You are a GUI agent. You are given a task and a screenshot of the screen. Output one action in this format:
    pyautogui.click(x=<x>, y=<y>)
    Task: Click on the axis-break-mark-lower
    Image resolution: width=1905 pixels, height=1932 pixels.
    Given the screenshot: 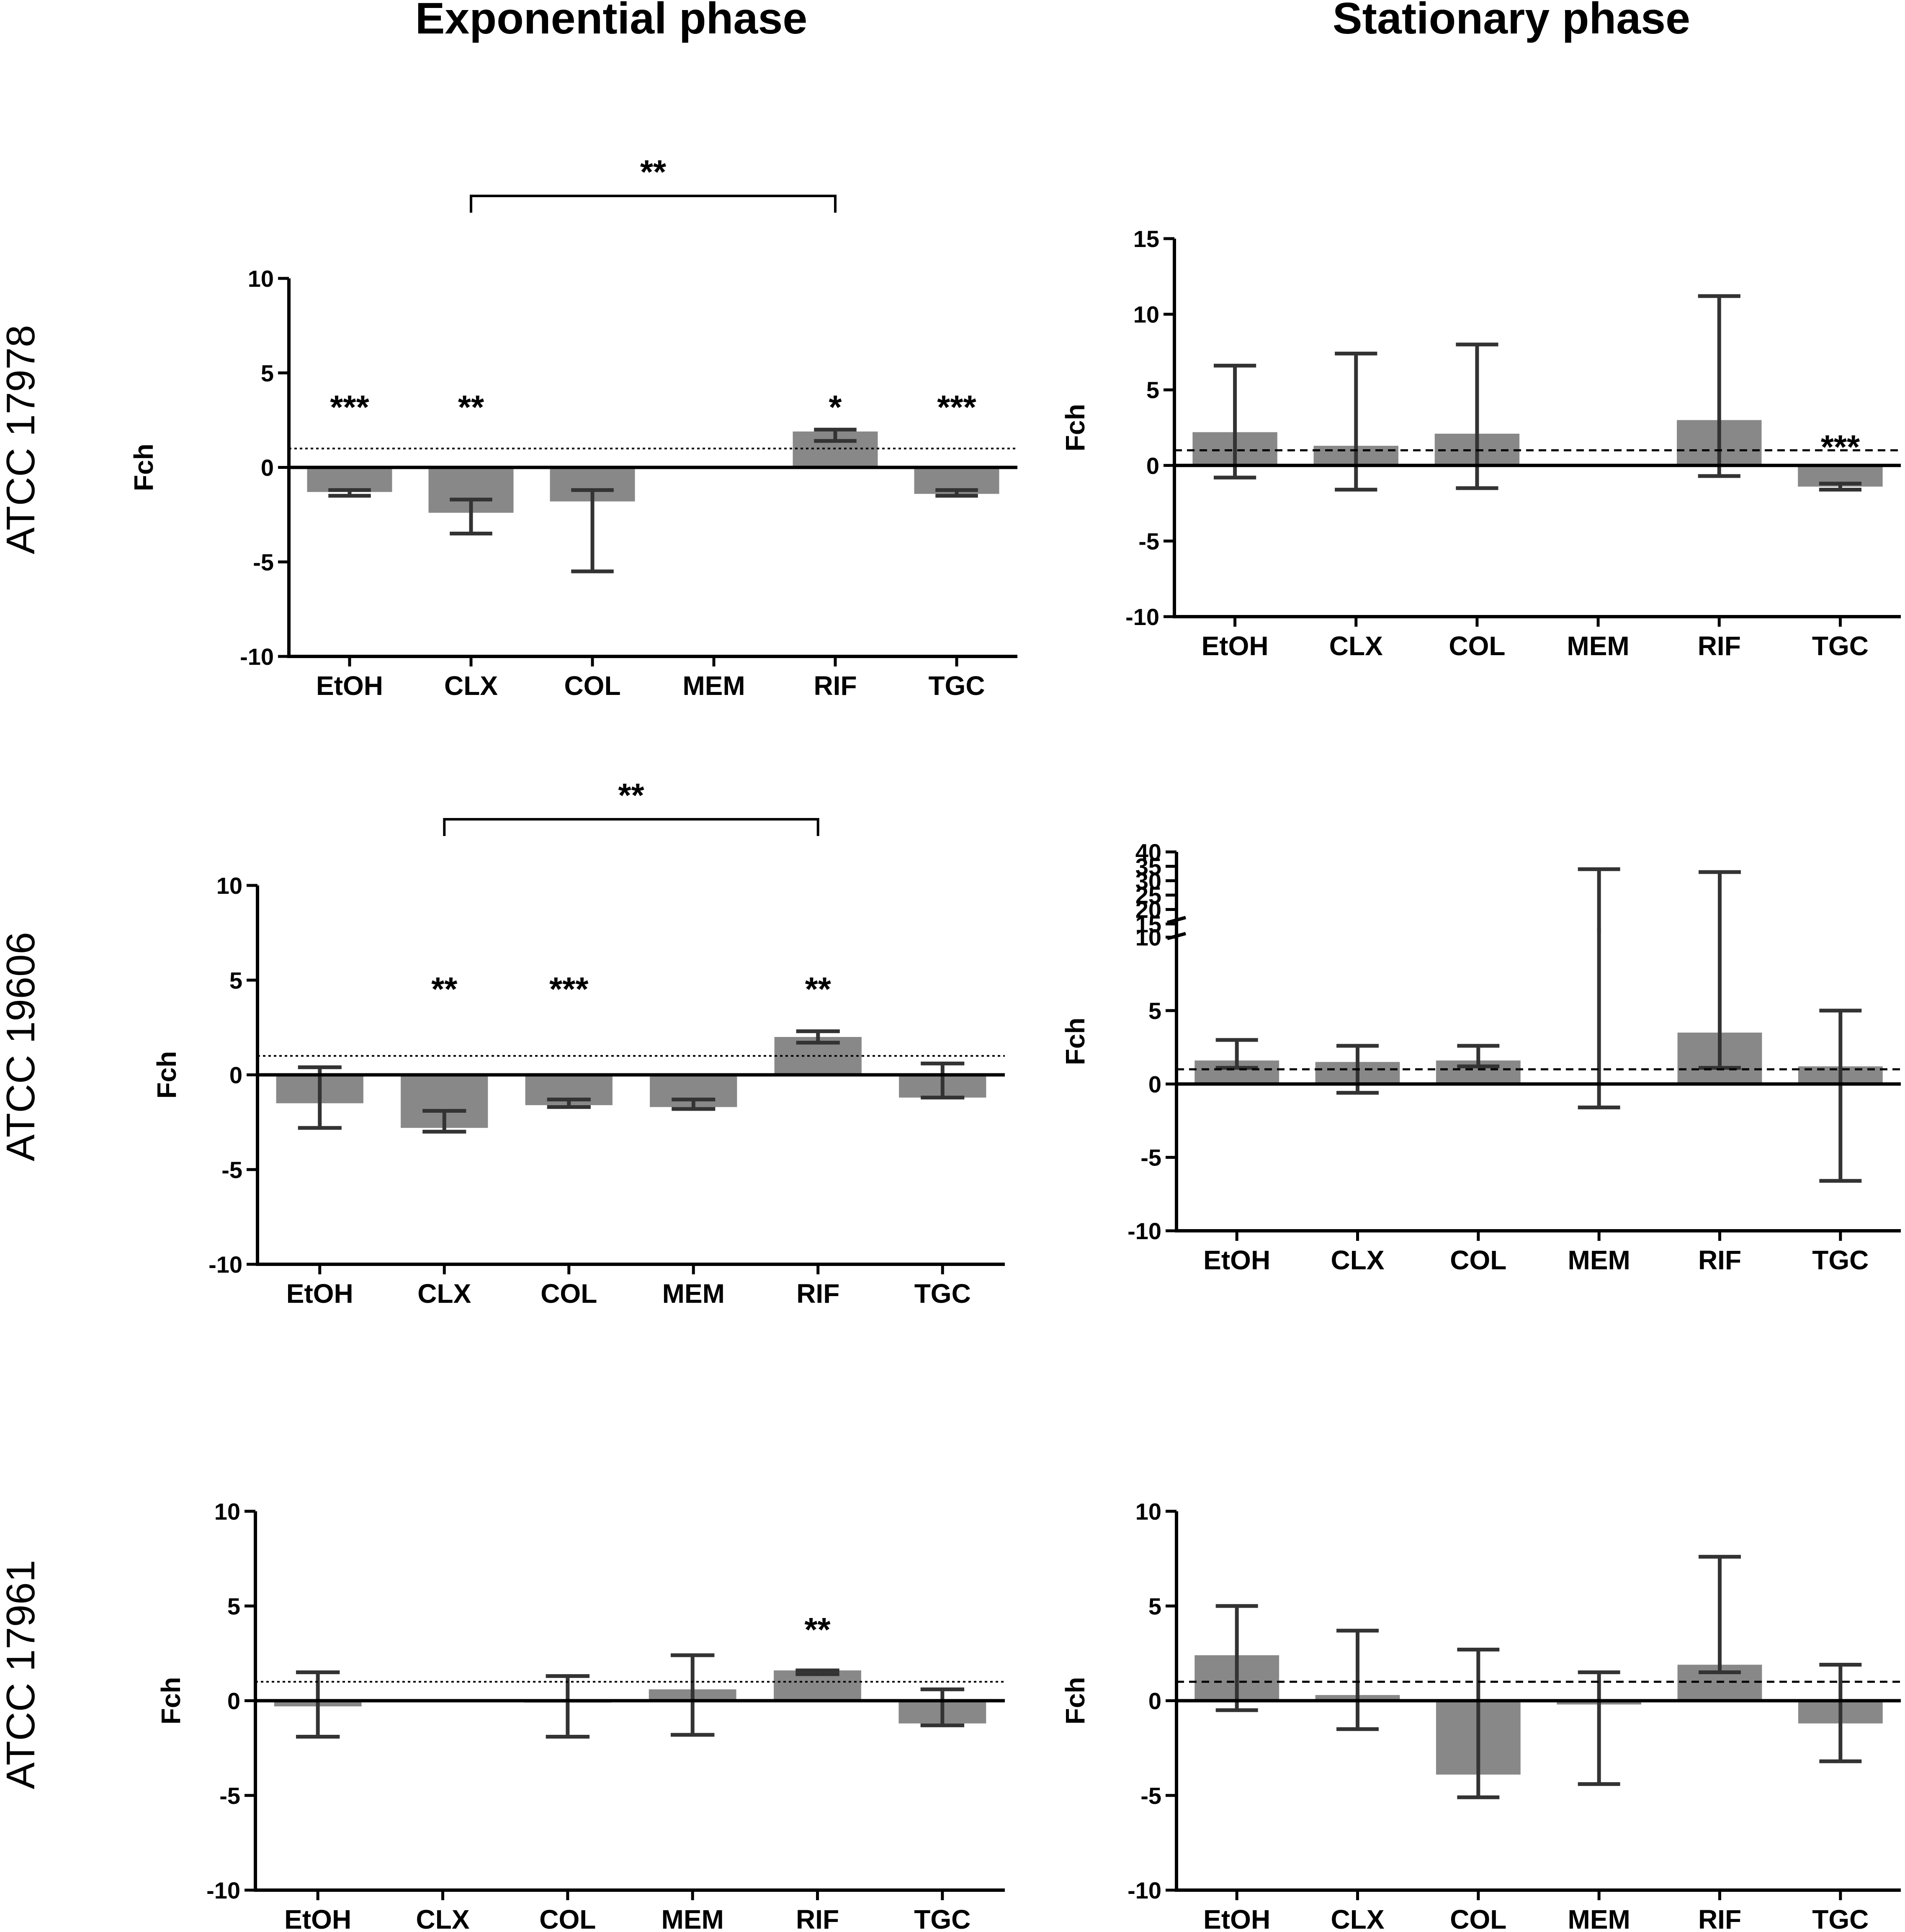 What is the action you would take?
    pyautogui.click(x=1177, y=920)
    